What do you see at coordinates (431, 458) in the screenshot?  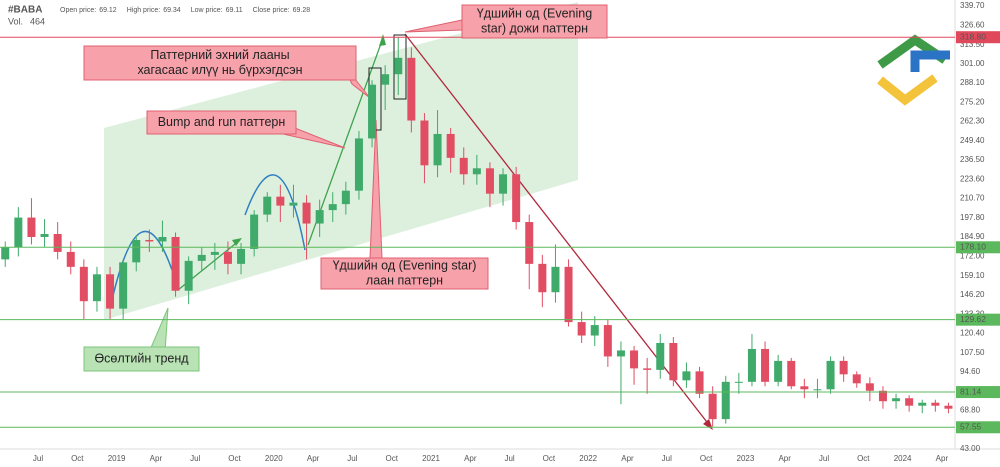 I see `x-tick-label: 2021` at bounding box center [431, 458].